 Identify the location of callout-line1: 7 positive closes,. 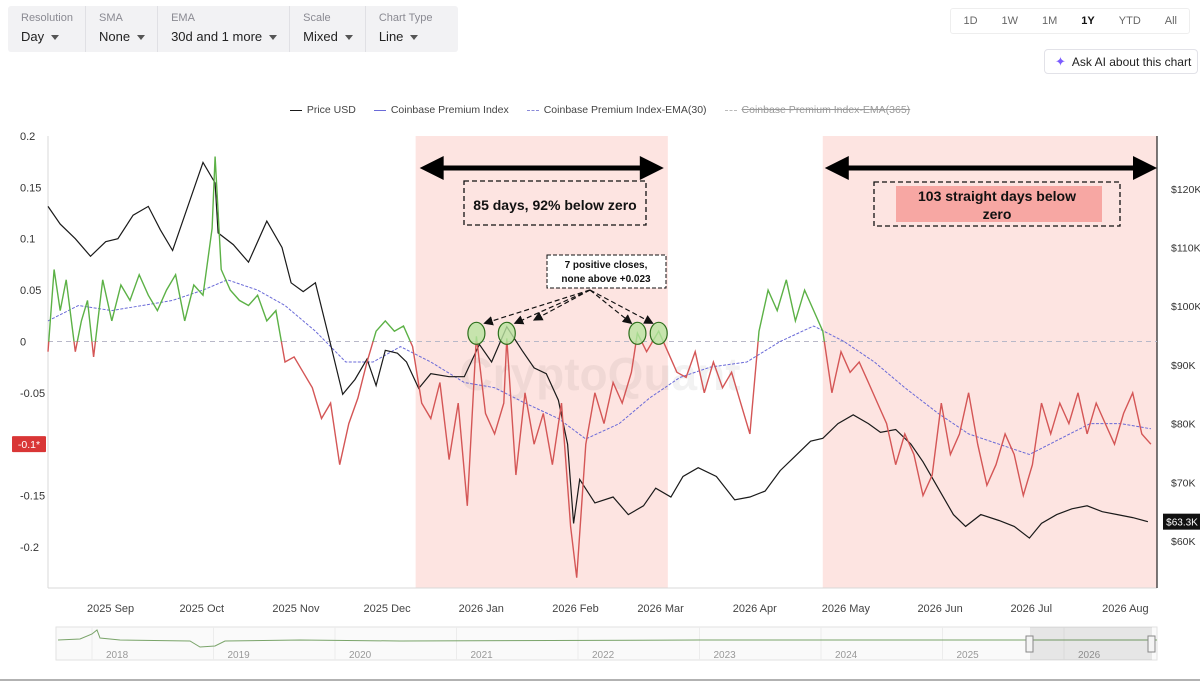
(606, 265).